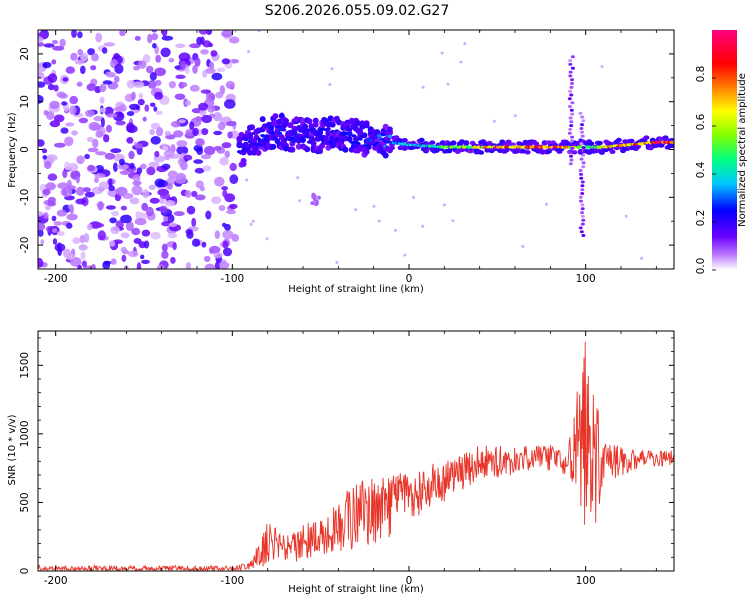  I want to click on colorbar-tick-label: 0.4, so click(701, 169).